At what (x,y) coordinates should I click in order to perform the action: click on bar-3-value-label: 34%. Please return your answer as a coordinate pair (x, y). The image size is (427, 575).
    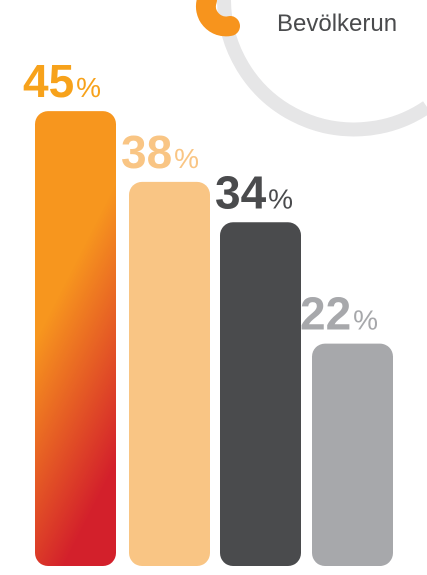
    Looking at the image, I should click on (254, 192).